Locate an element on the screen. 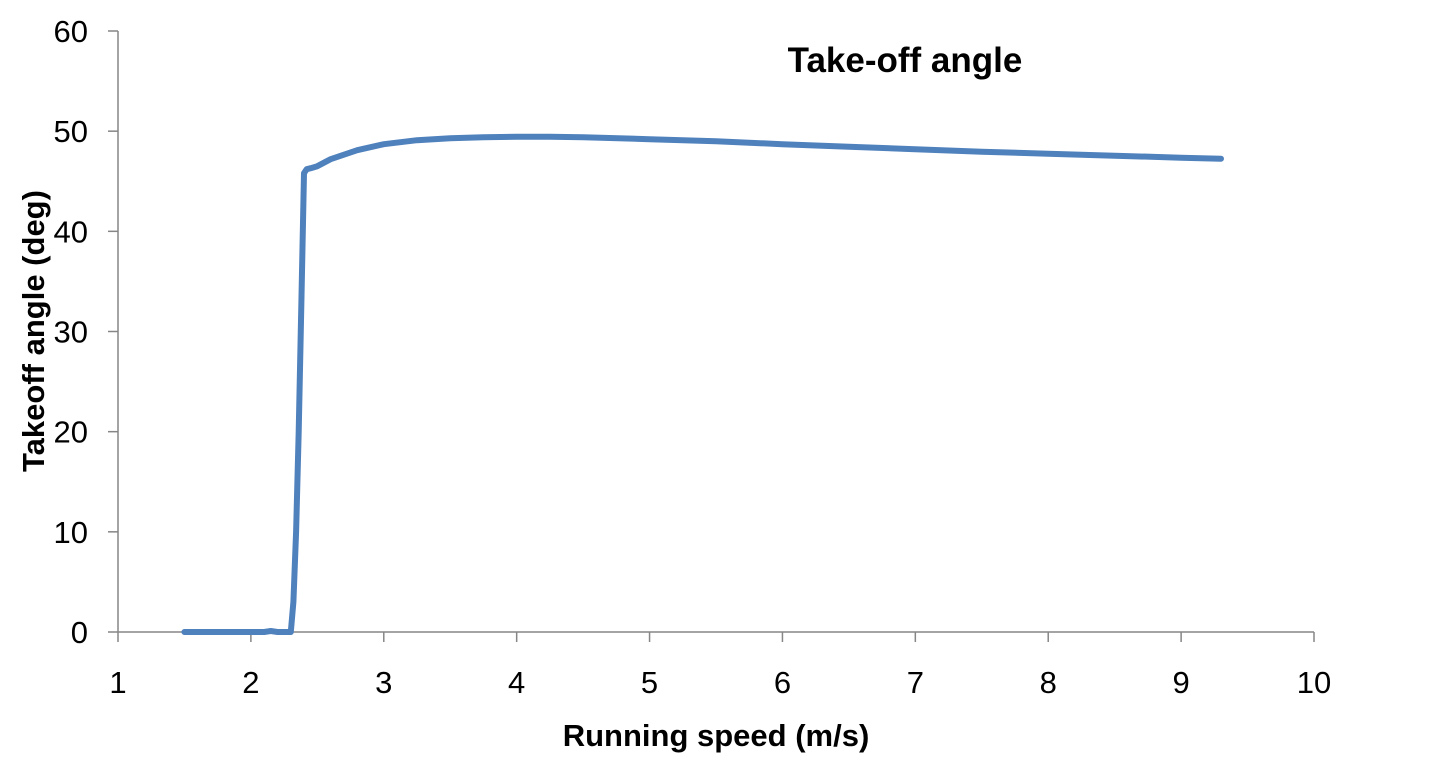  x-tick-label: 7 is located at coordinates (915, 682).